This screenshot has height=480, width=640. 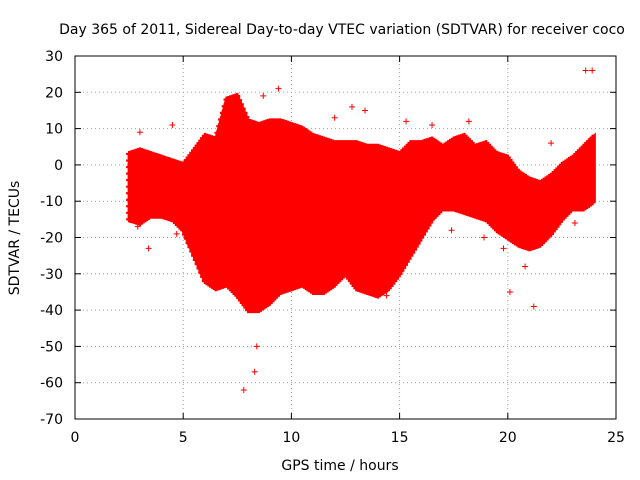 I want to click on y-tick-label: -10, so click(x=51, y=202).